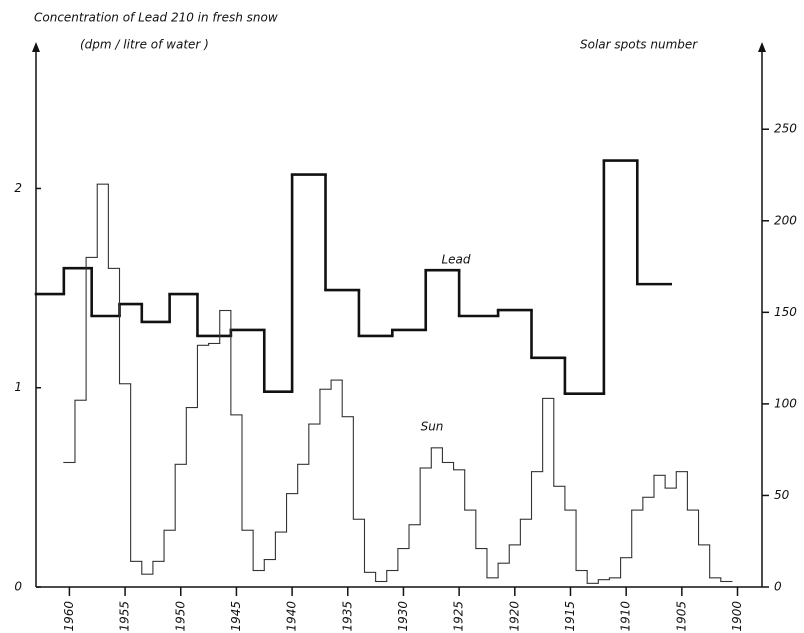  What do you see at coordinates (125, 616) in the screenshot?
I see `x-tick-label: 1955` at bounding box center [125, 616].